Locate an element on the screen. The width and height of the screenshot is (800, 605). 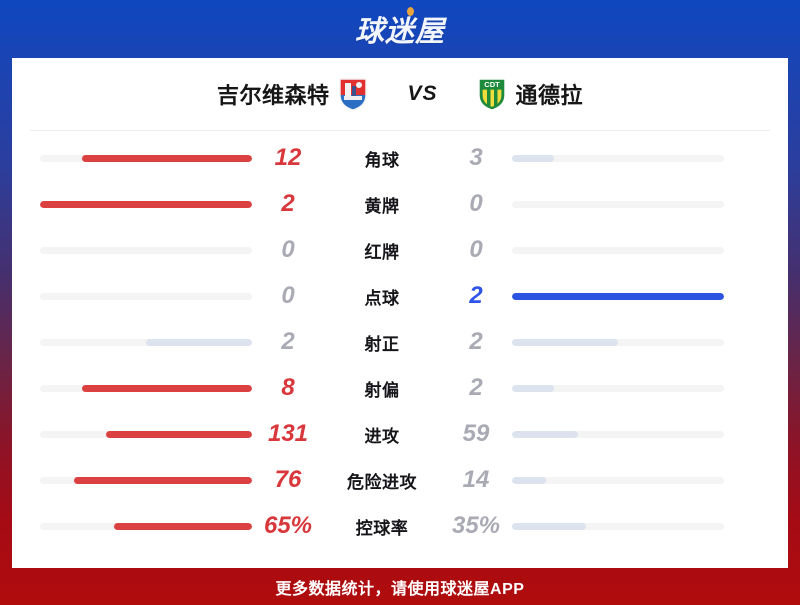
stat-row: 0 红牌 0 is located at coordinates (400, 250).